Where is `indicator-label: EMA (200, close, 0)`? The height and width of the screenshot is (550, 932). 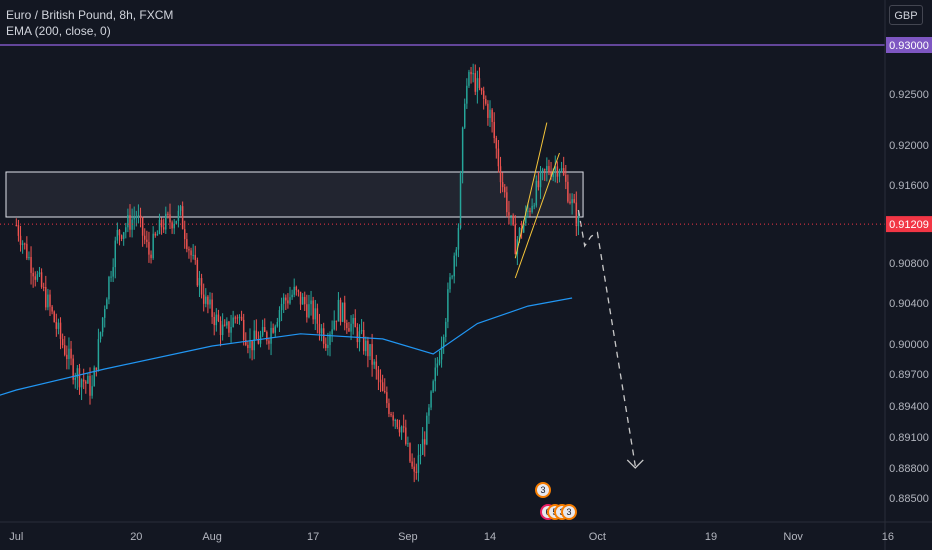 indicator-label: EMA (200, close, 0) is located at coordinates (58, 31).